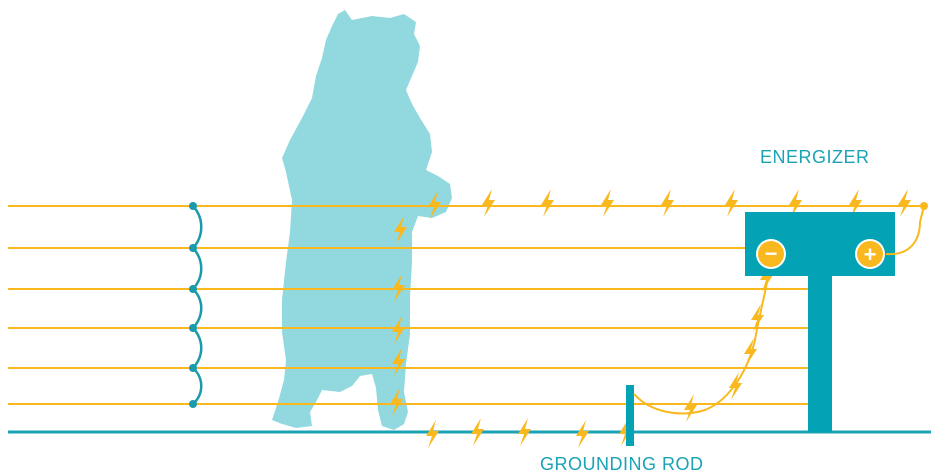 Image resolution: width=931 pixels, height=475 pixels. I want to click on positive-terminal-symbol: +, so click(870, 254).